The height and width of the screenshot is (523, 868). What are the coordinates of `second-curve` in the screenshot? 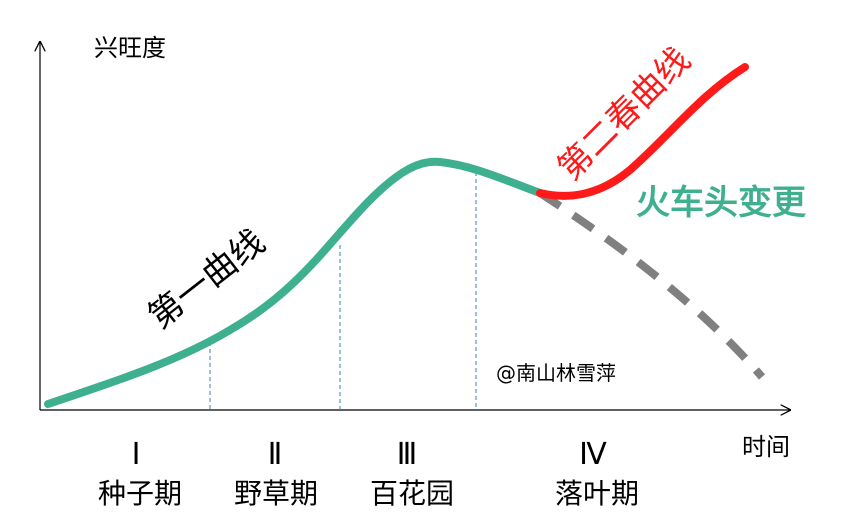 It's located at (642, 131).